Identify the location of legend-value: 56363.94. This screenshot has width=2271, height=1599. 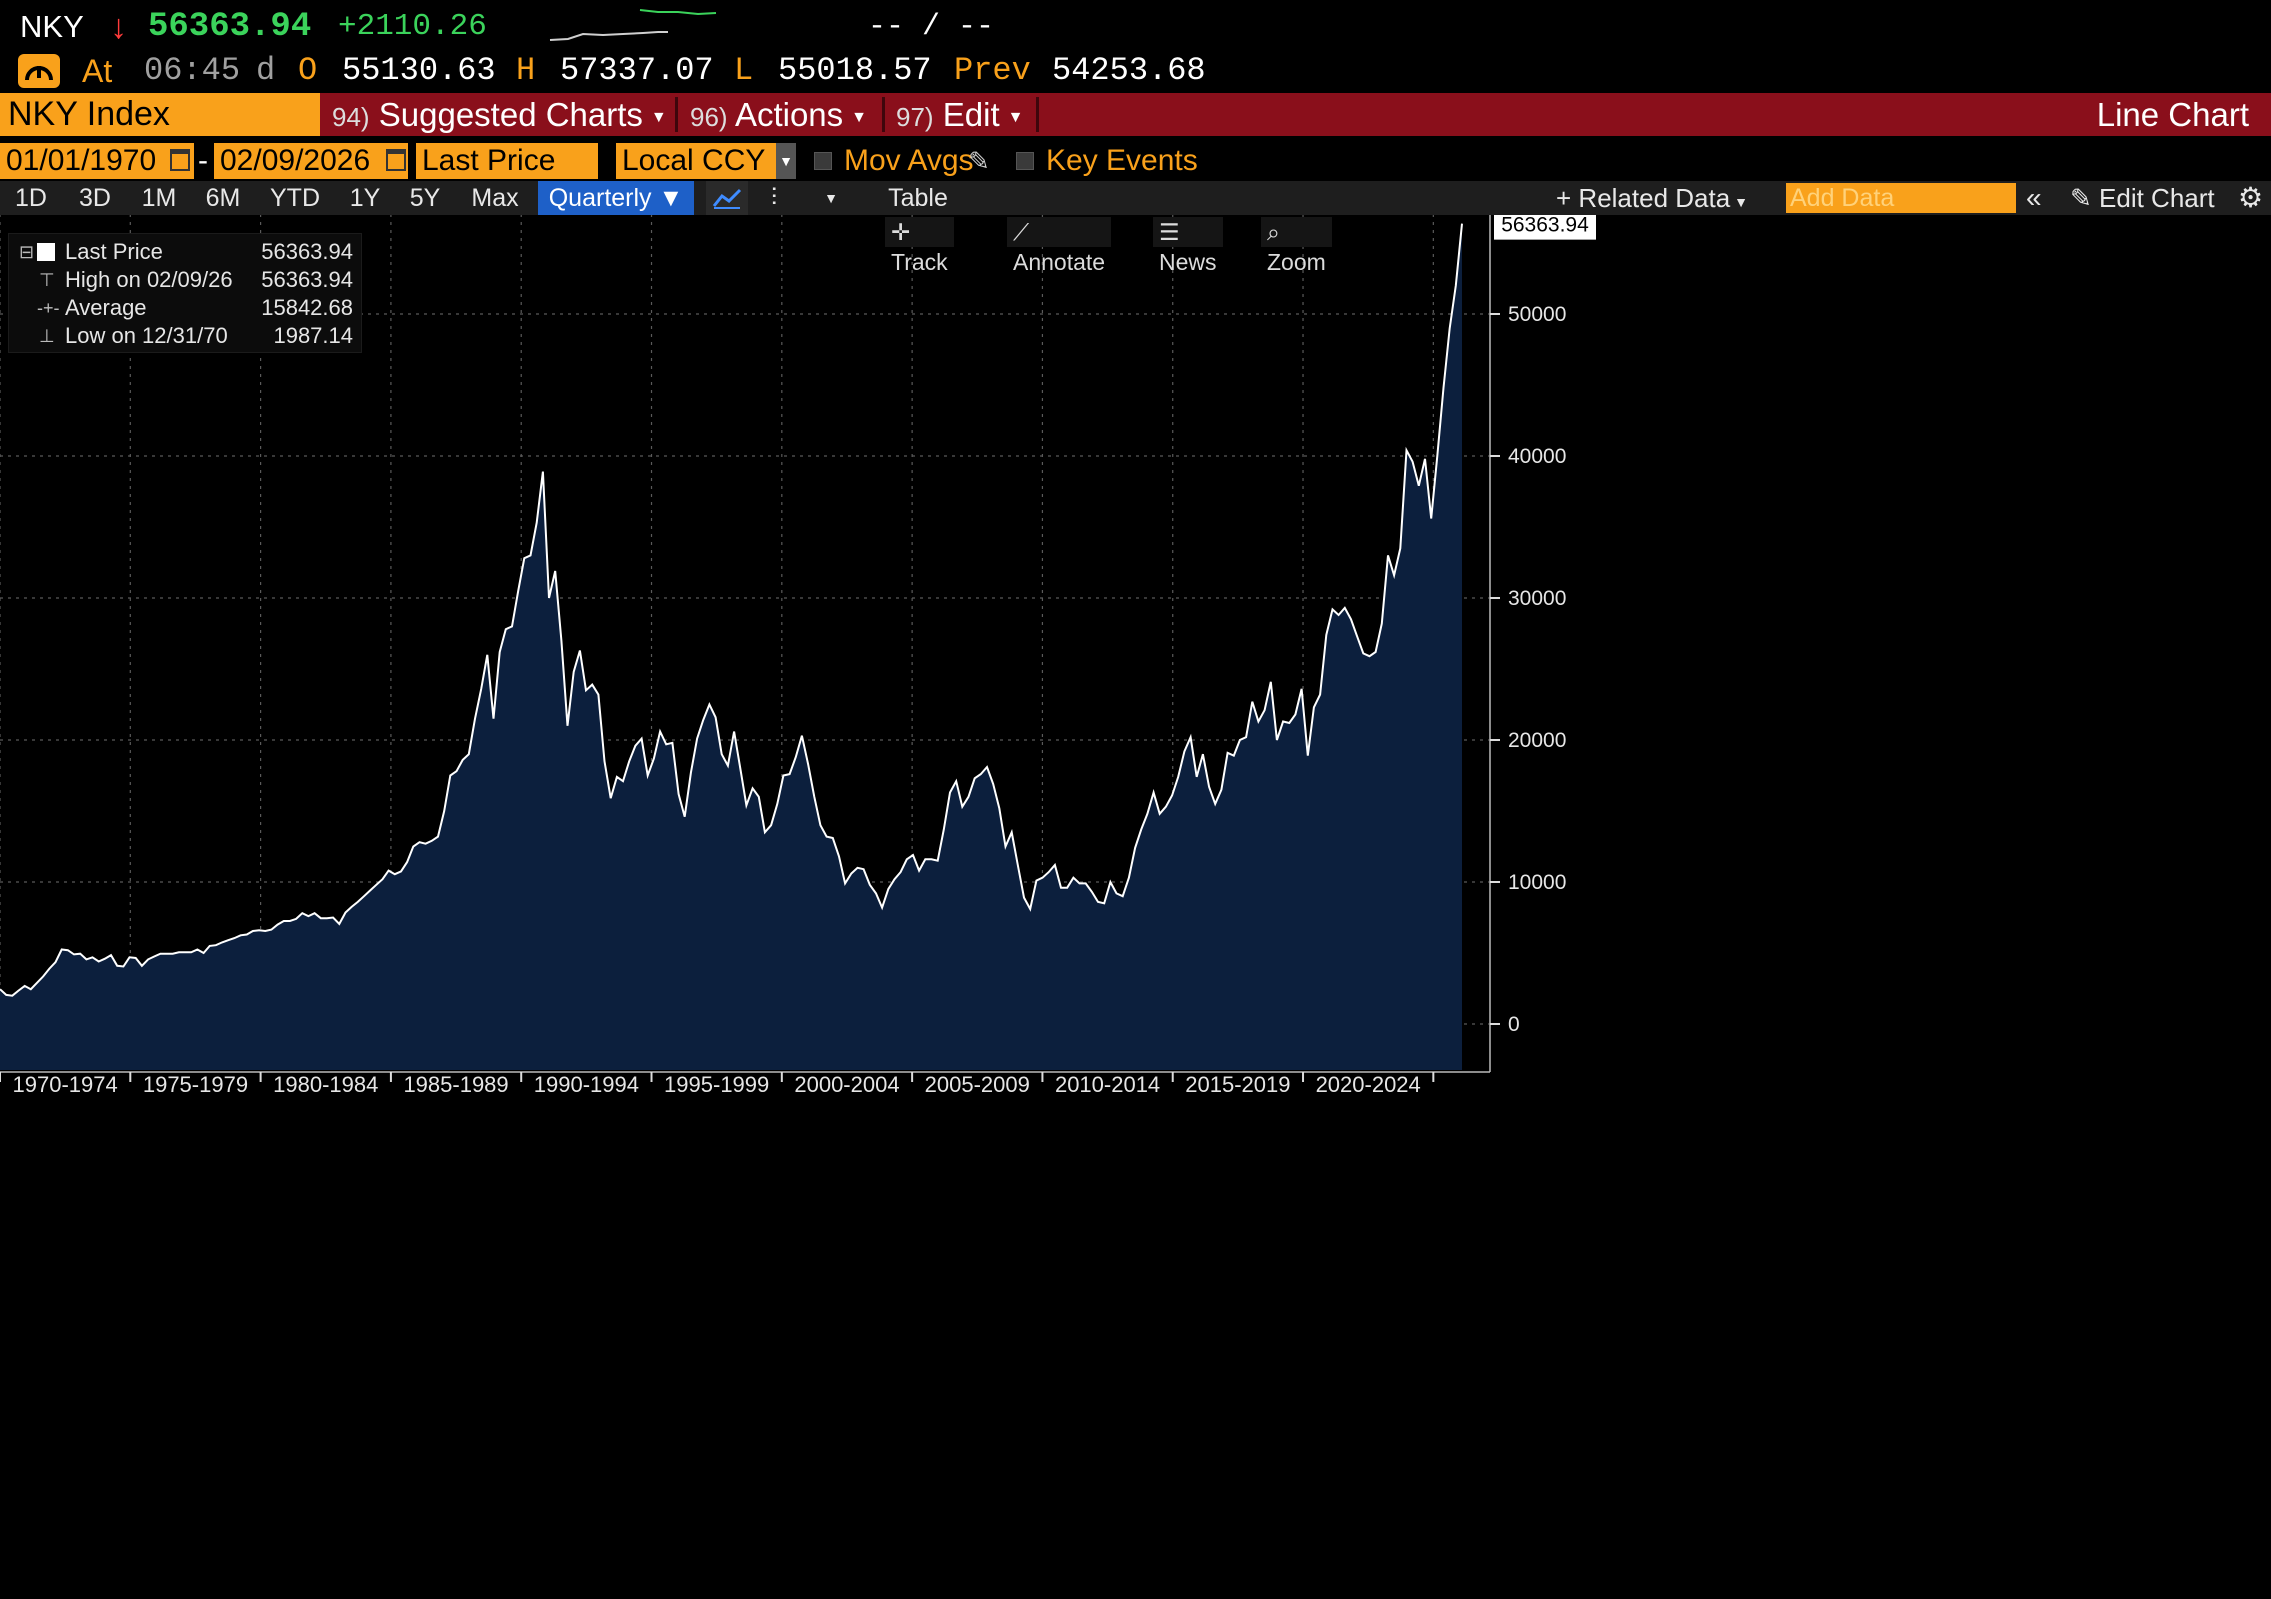
(307, 251).